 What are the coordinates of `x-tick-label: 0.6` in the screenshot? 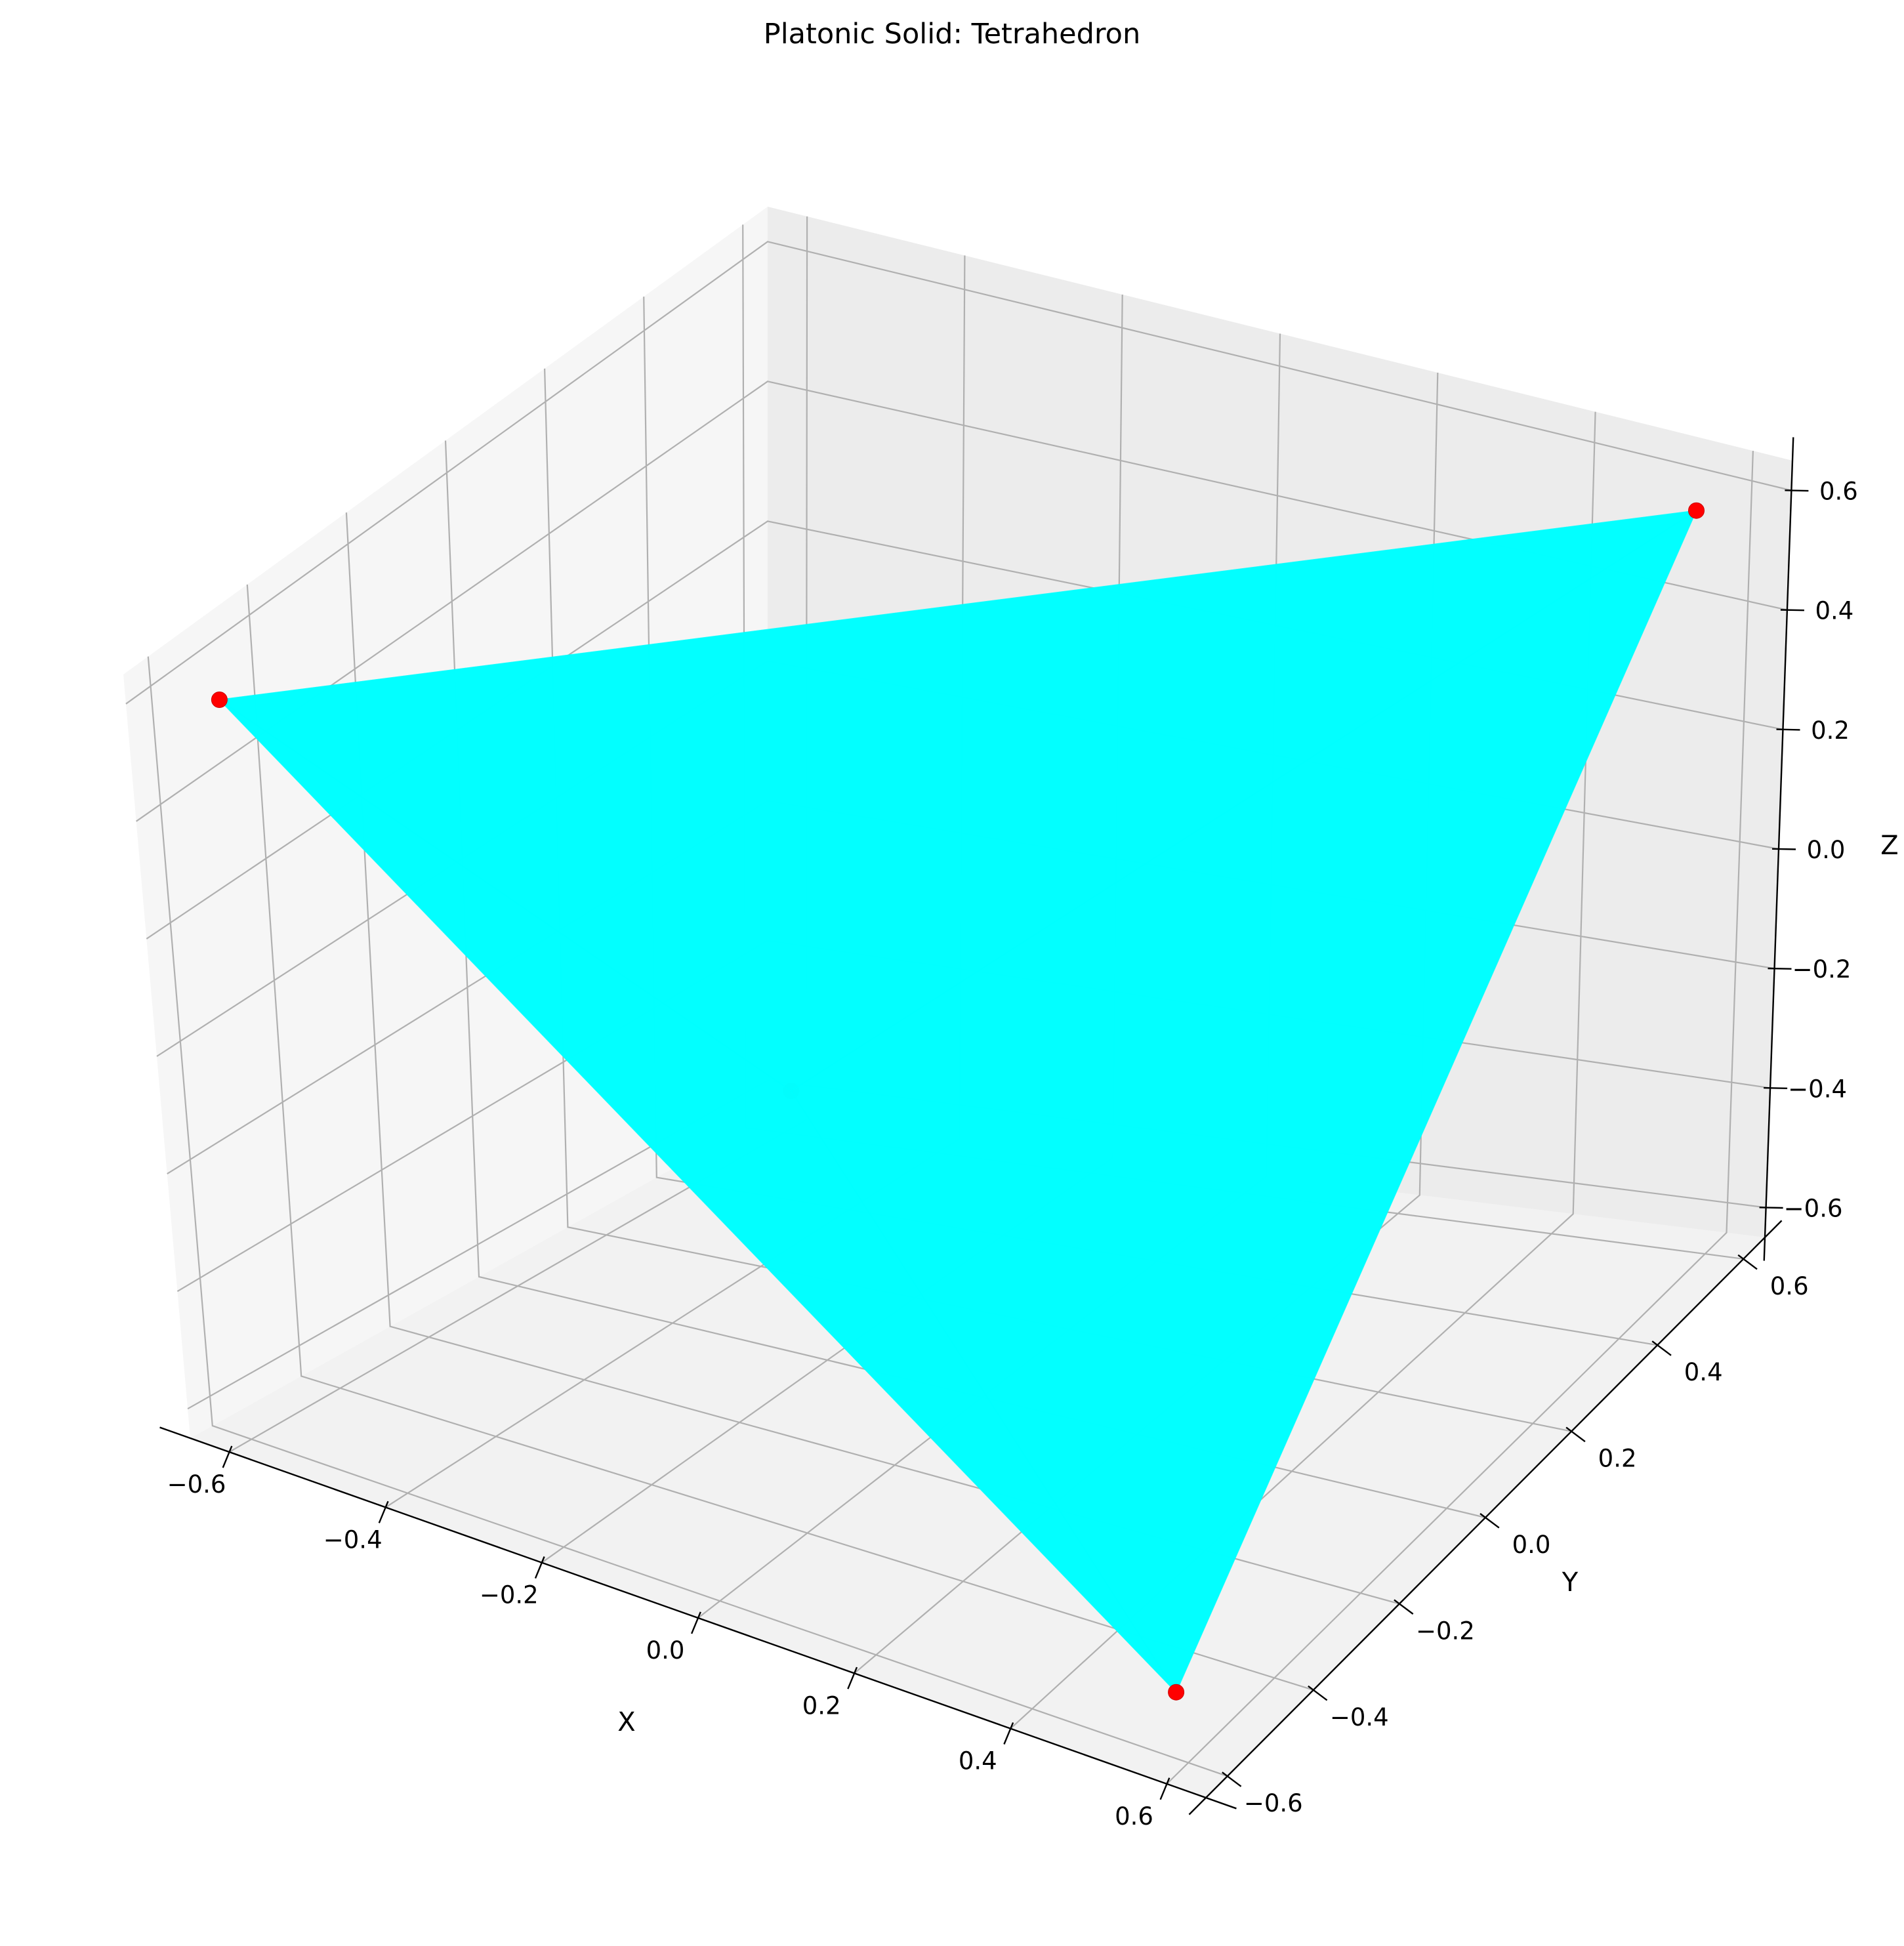 It's located at (1134, 1816).